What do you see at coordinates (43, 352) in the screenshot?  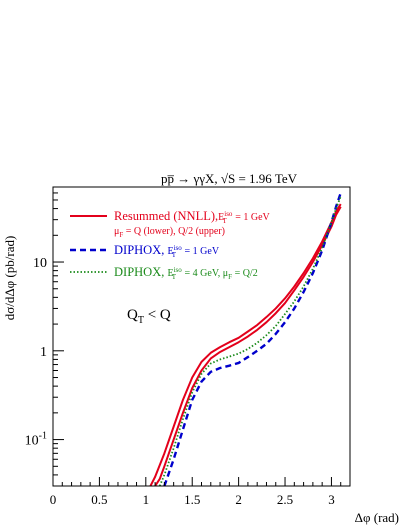 I see `y-tick-label: 1` at bounding box center [43, 352].